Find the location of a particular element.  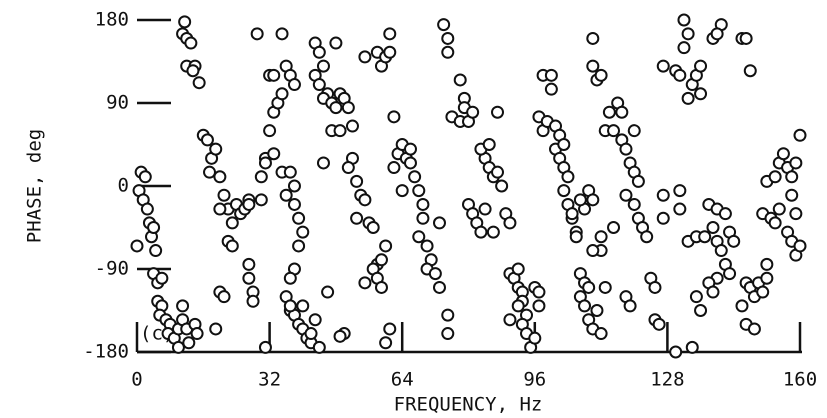

x-axis-label: FREQUENCY, Hz is located at coordinates (468, 405).